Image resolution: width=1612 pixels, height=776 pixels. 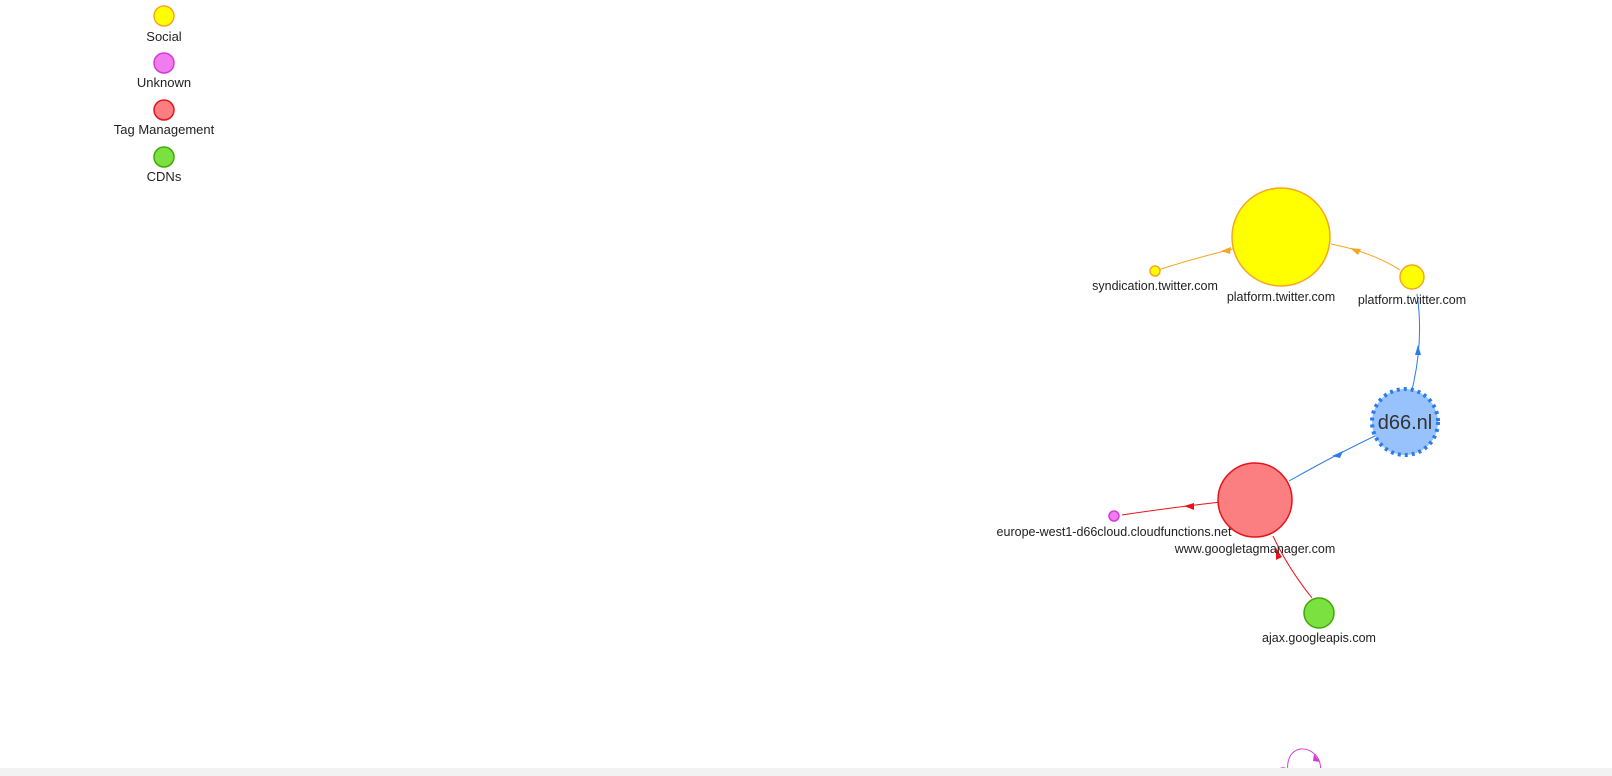 I want to click on edge-gtm-to-cloudfunctions, so click(x=1171, y=508).